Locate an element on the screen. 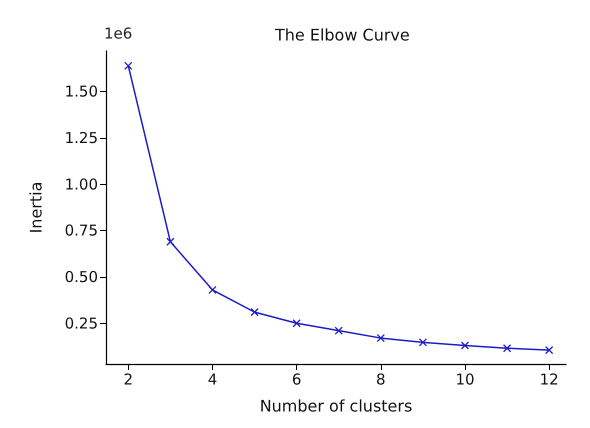 This screenshot has width=590, height=428. y-axis-title: Inertia is located at coordinates (36, 208).